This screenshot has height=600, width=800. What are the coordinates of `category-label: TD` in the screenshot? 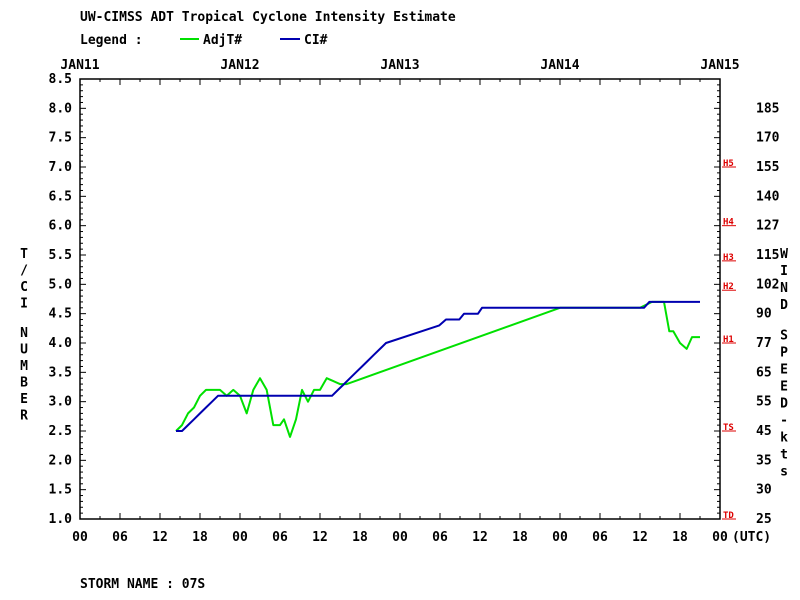 It's located at (728, 516).